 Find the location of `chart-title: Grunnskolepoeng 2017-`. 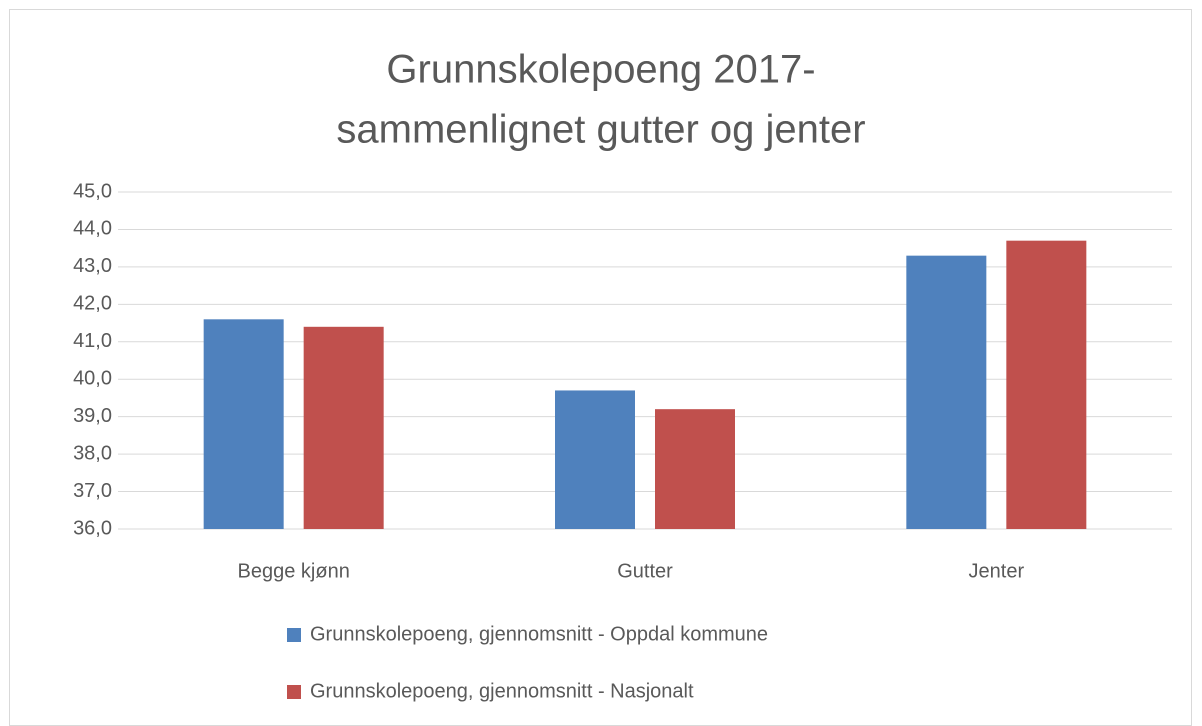

chart-title: Grunnskolepoeng 2017- is located at coordinates (600, 70).